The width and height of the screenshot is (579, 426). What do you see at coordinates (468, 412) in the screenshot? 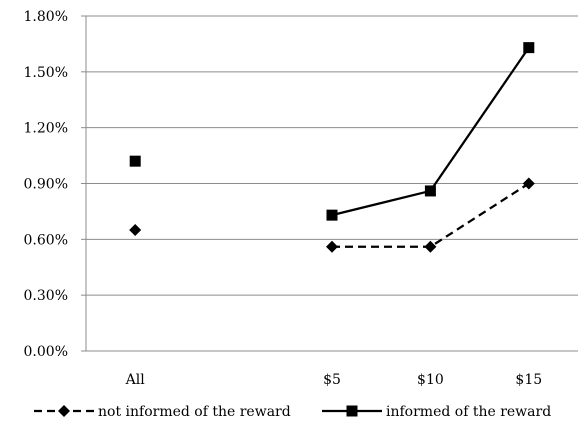
I see `legend-label: informed of the reward` at bounding box center [468, 412].